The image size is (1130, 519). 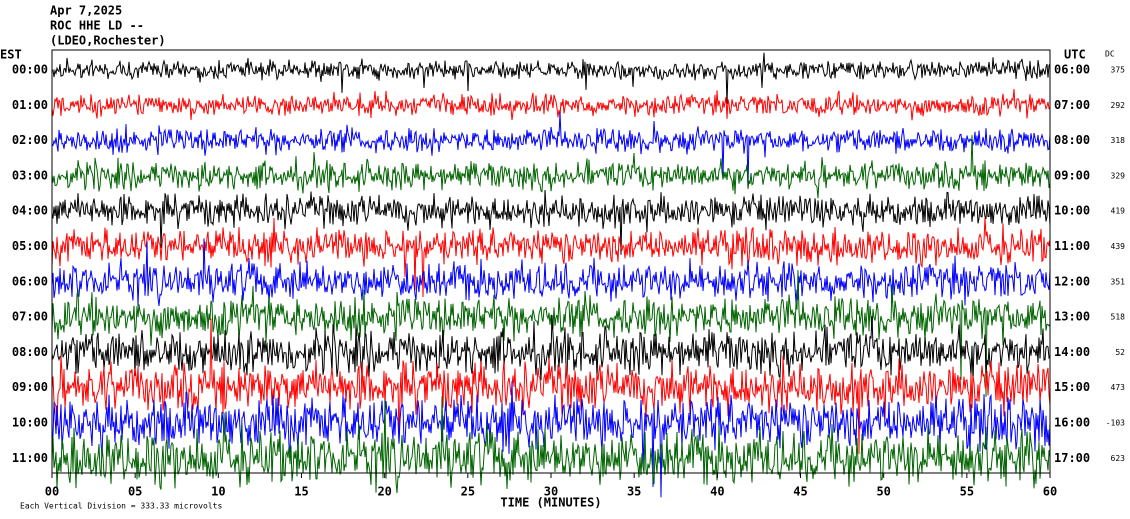 What do you see at coordinates (1072, 281) in the screenshot?
I see `utc-hour-label: 12:00` at bounding box center [1072, 281].